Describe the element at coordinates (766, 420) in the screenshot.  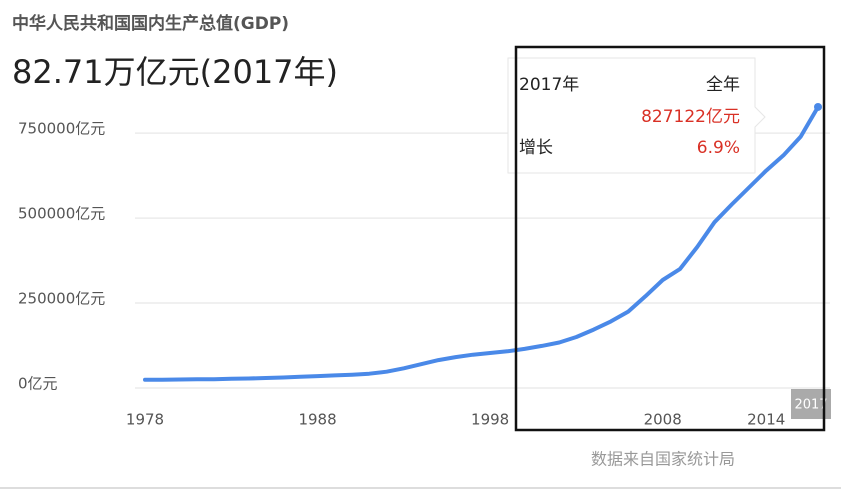
I see `x-tick-label: 2014` at that location.